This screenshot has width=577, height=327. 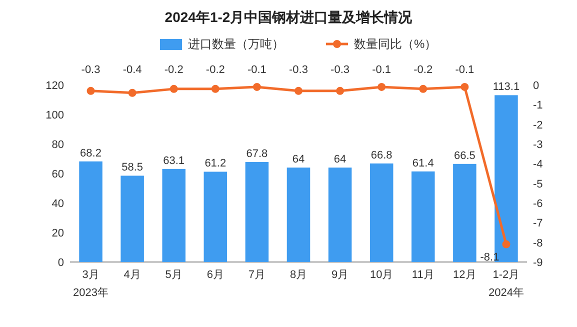 I want to click on data-label: 113.1, so click(x=506, y=87).